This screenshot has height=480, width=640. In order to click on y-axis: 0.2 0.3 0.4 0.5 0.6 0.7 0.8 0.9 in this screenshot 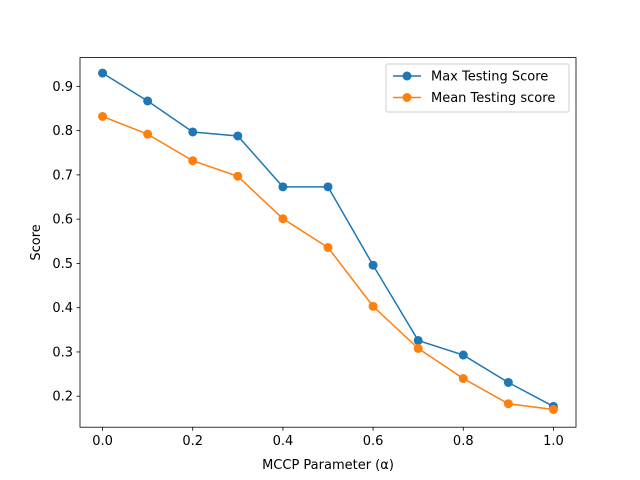, I will do `click(66, 242)`.